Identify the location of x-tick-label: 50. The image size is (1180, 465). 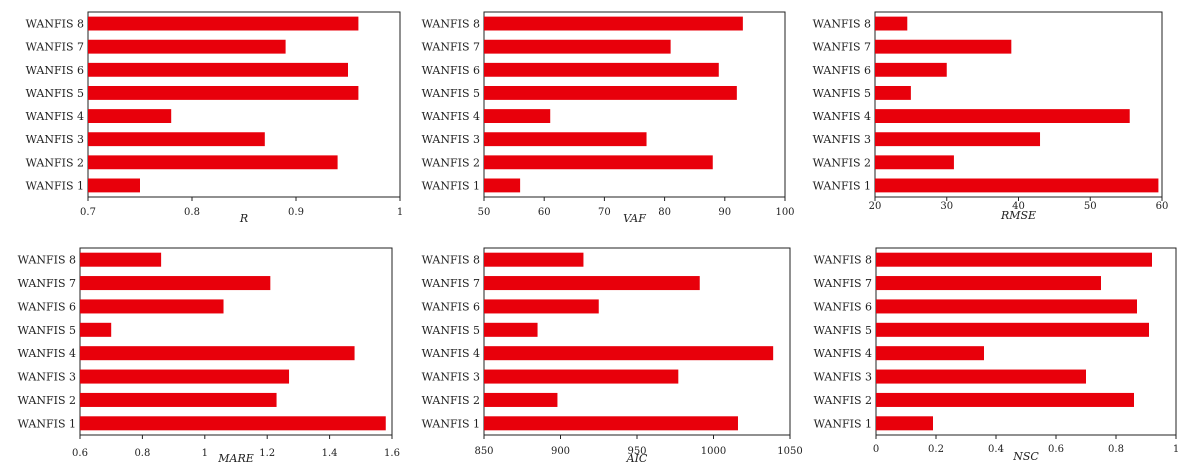
(1090, 206).